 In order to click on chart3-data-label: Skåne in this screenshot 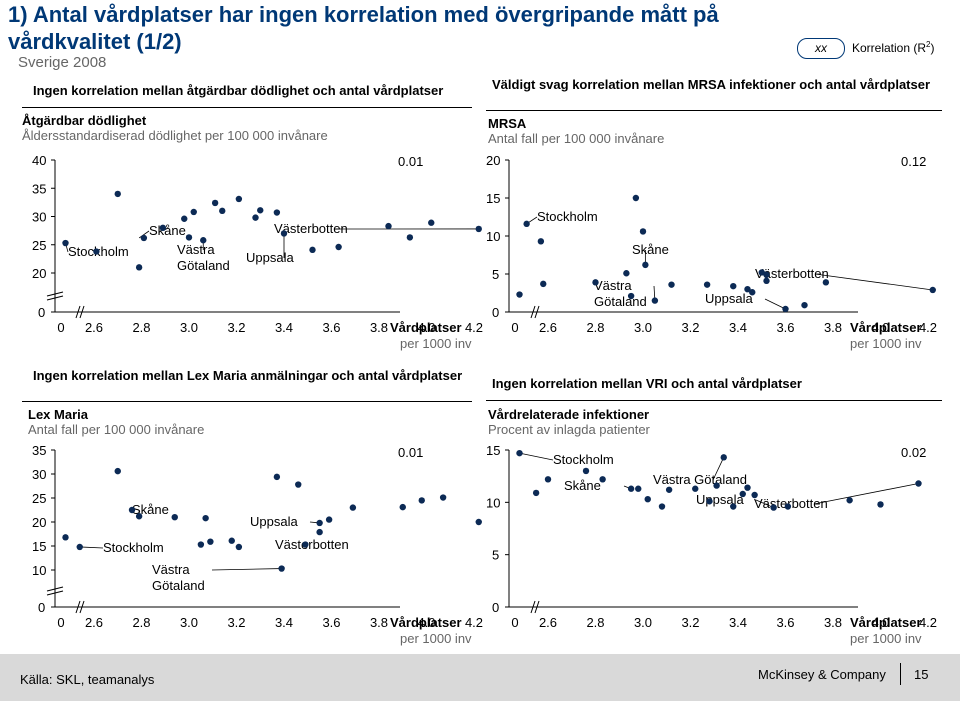, I will do `click(150, 509)`.